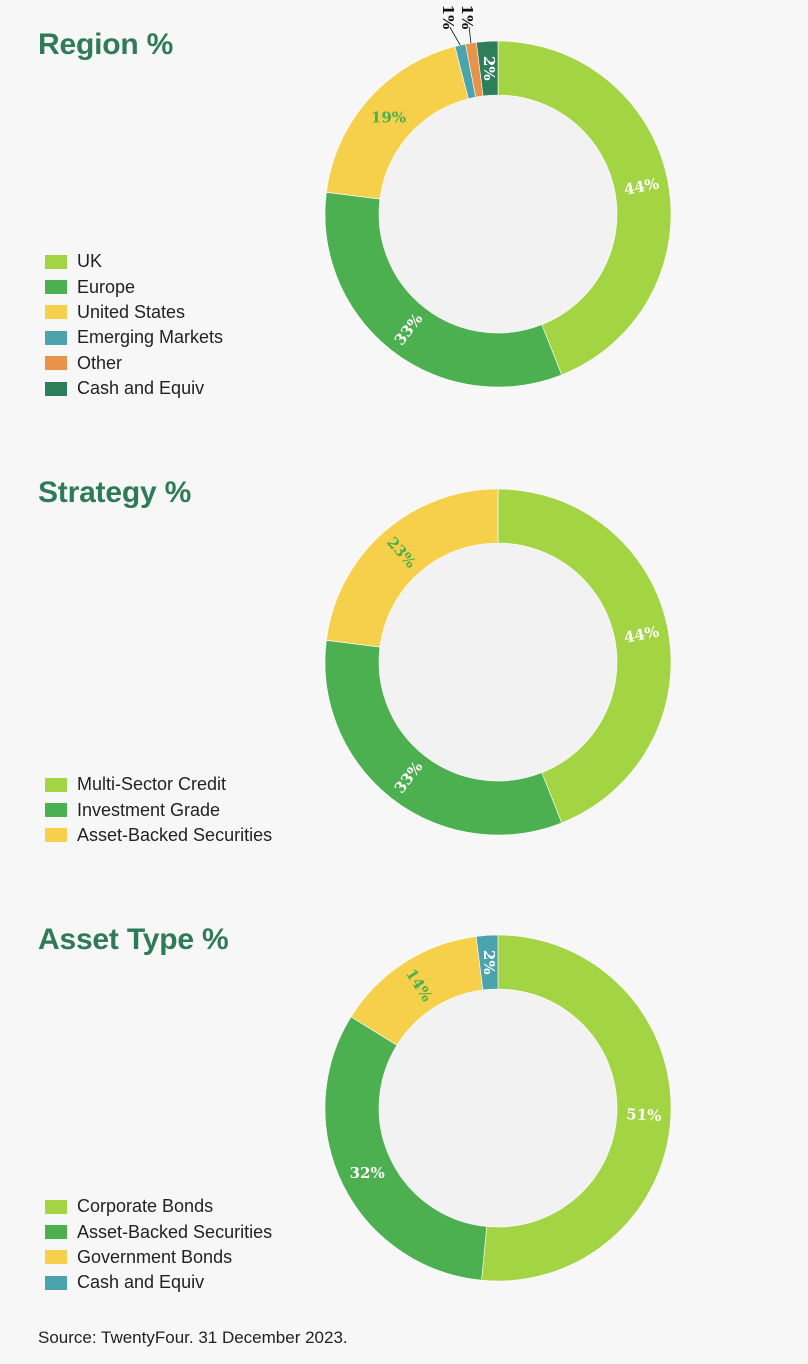 The height and width of the screenshot is (1364, 808). I want to click on strategy-legend-label: Multi-Sector Credit, so click(152, 784).